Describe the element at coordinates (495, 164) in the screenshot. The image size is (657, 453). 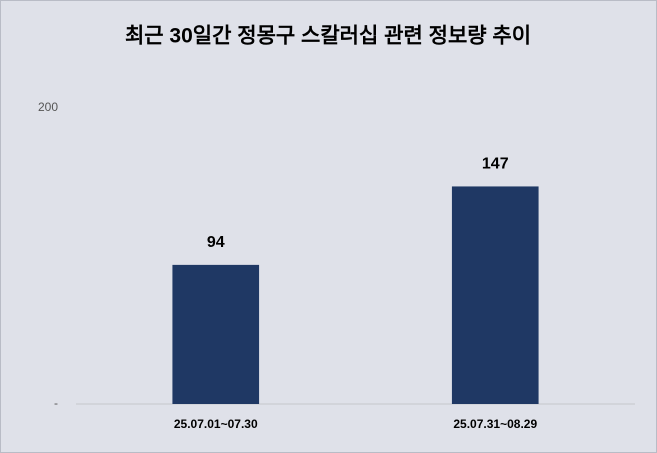
I see `value-label: 147` at that location.